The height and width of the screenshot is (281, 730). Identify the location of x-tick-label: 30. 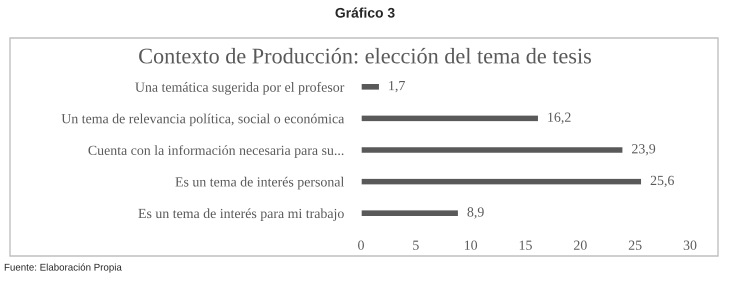
(690, 245).